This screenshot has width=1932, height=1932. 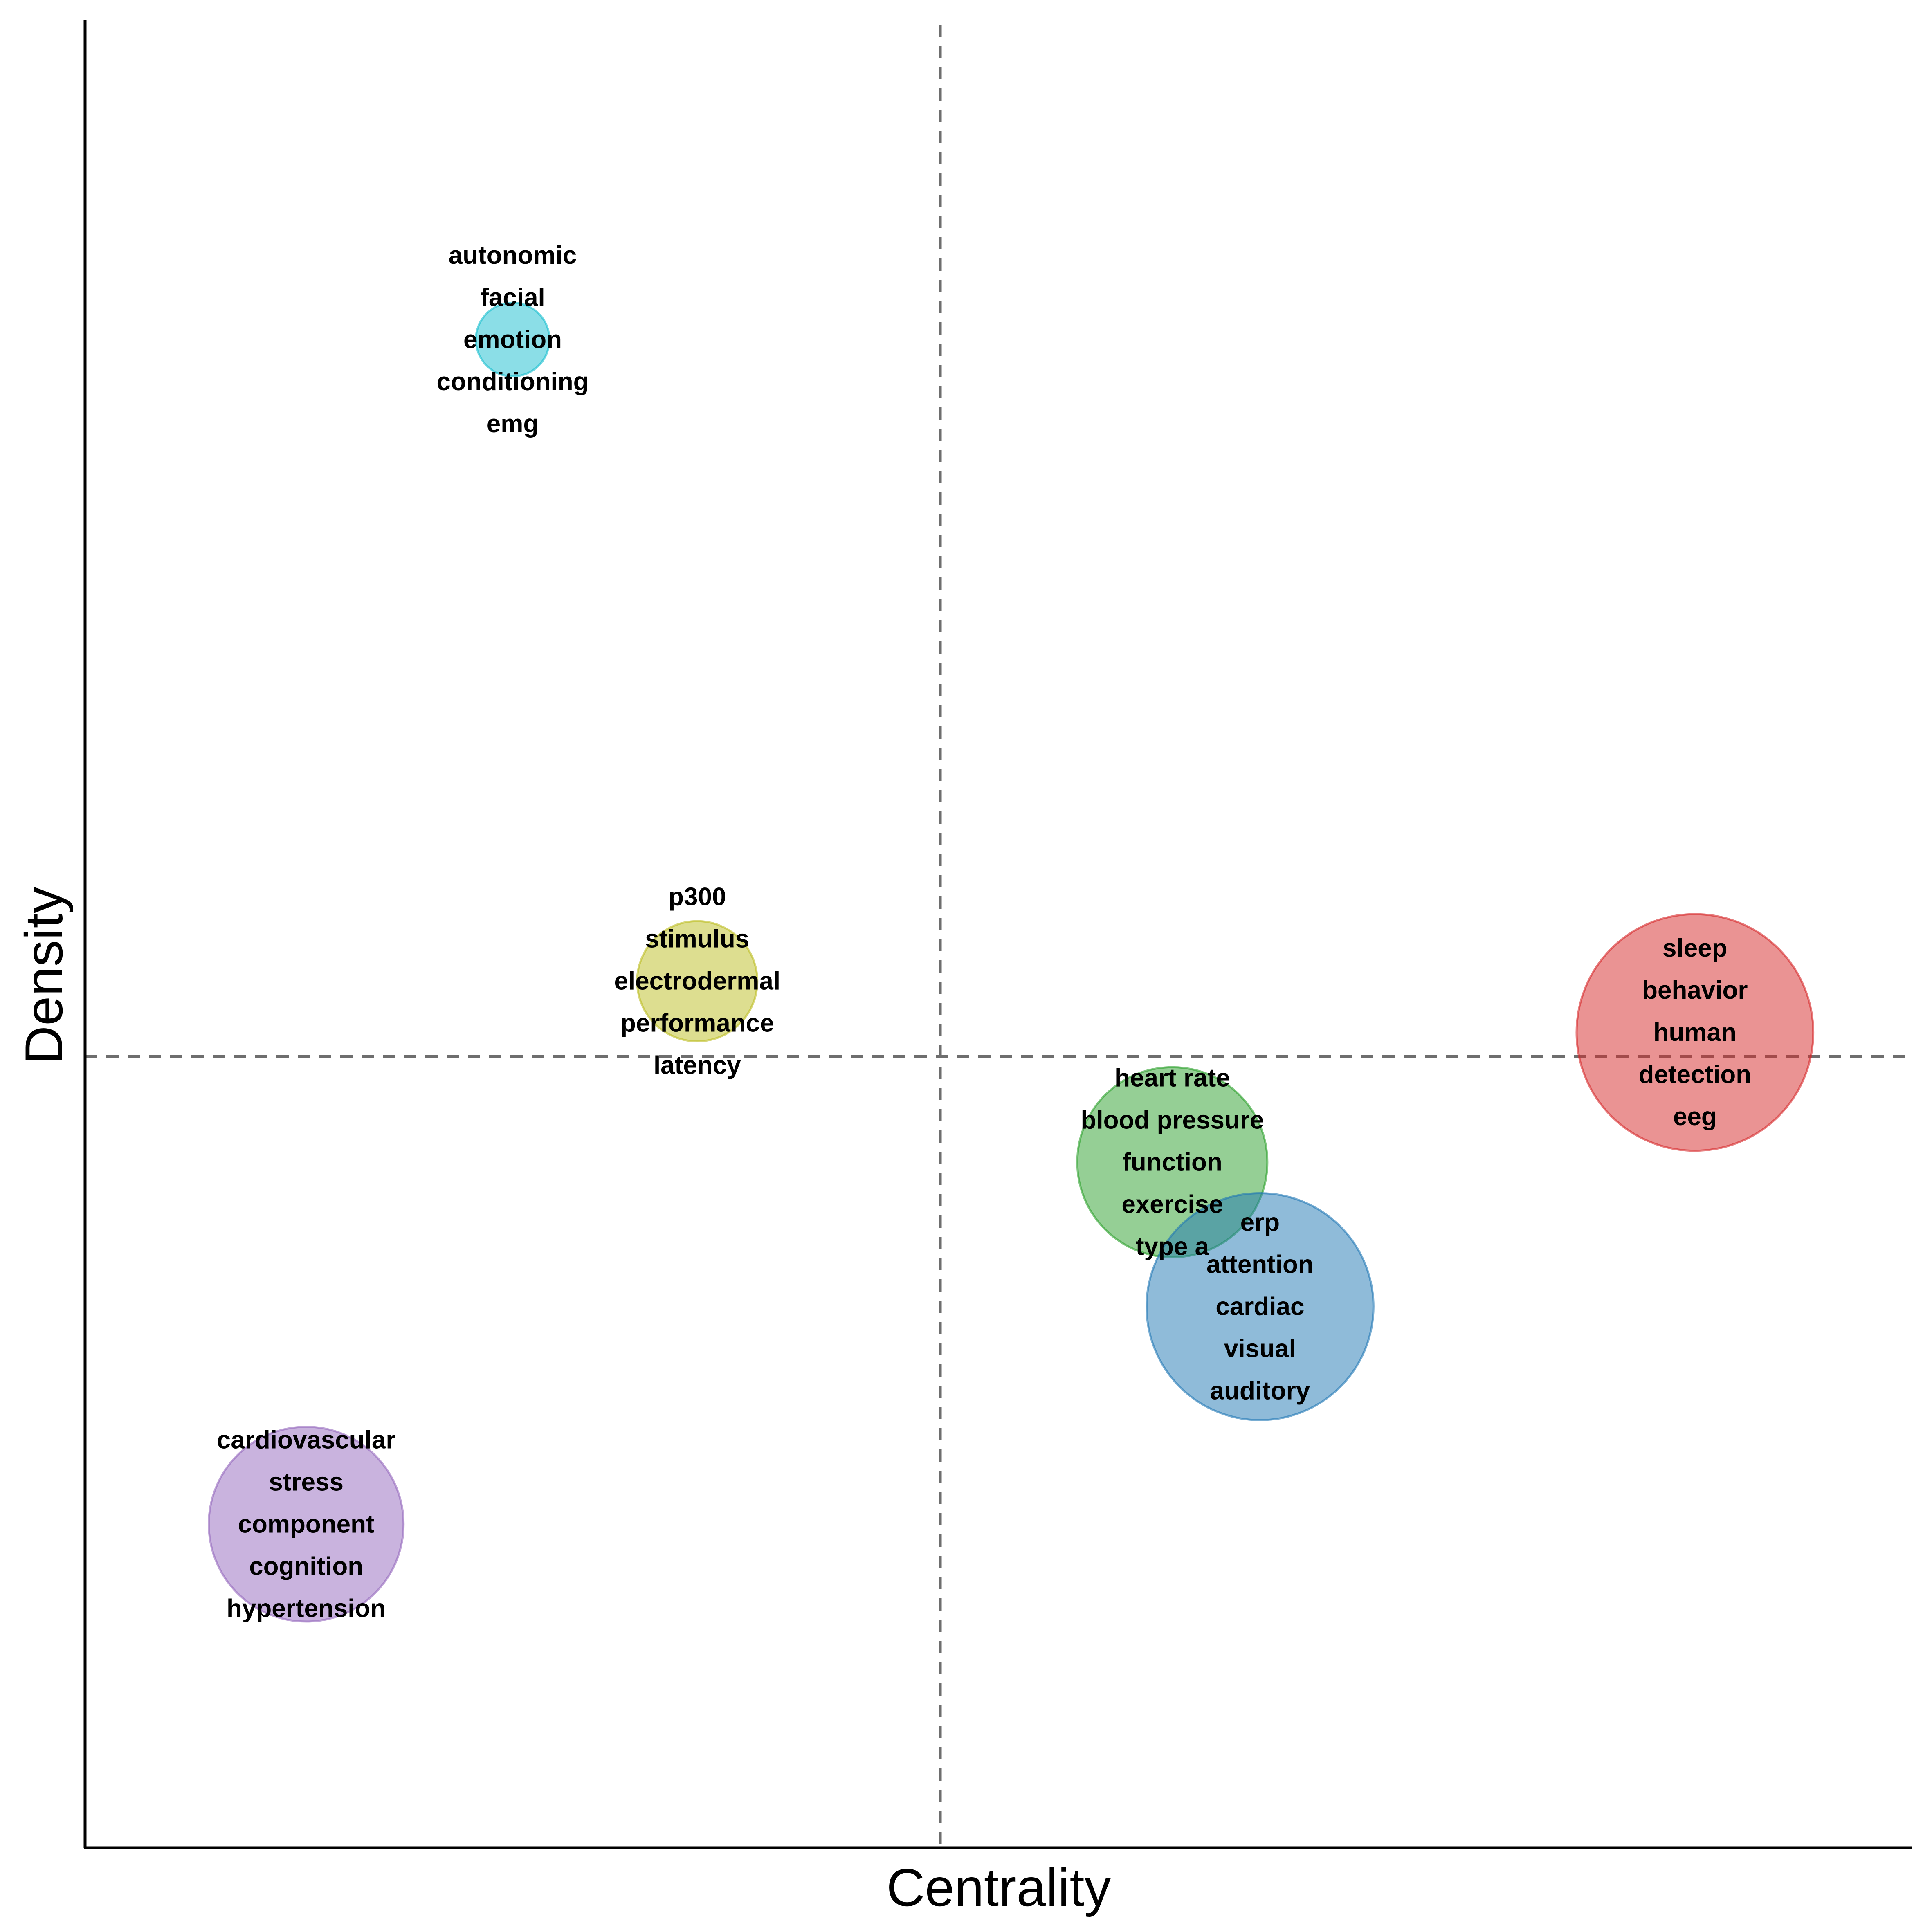 I want to click on cluster-label: eeg, so click(x=1695, y=1117).